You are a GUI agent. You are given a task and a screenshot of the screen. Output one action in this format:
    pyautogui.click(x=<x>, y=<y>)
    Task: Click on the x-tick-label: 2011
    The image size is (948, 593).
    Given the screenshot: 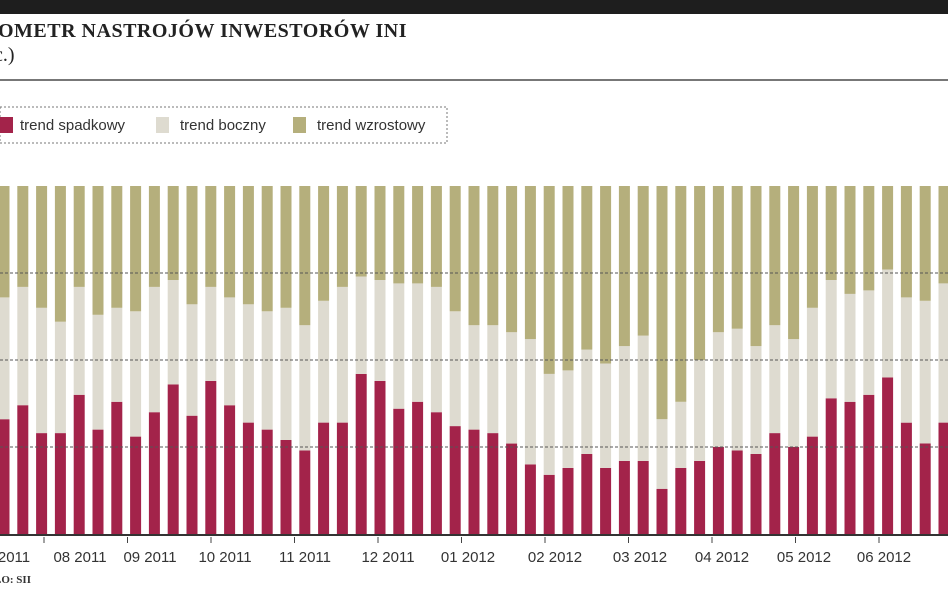 What is the action you would take?
    pyautogui.click(x=15, y=557)
    